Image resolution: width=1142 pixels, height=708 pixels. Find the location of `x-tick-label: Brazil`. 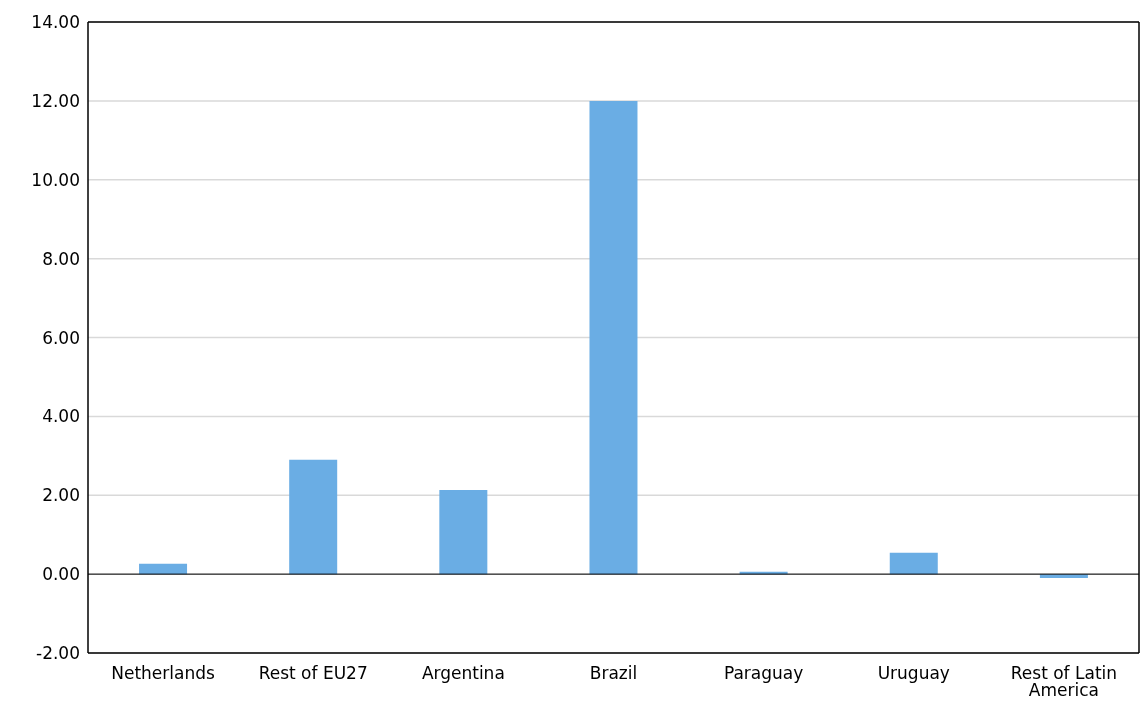

x-tick-label: Brazil is located at coordinates (613, 673).